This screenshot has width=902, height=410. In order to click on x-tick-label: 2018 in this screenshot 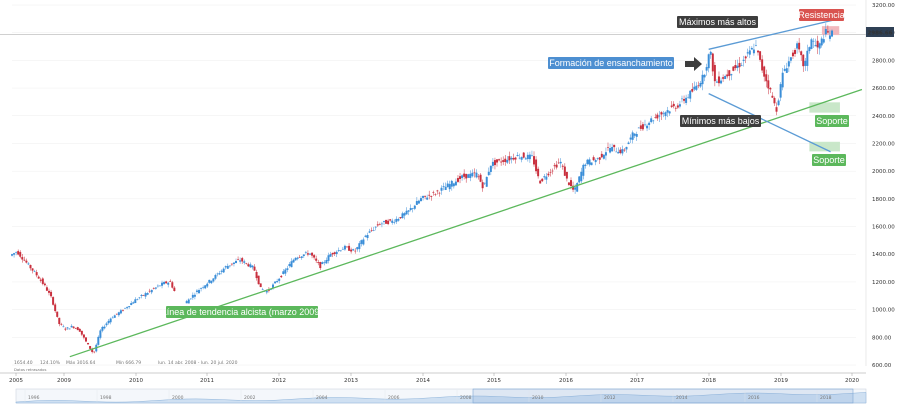, I will do `click(709, 381)`.